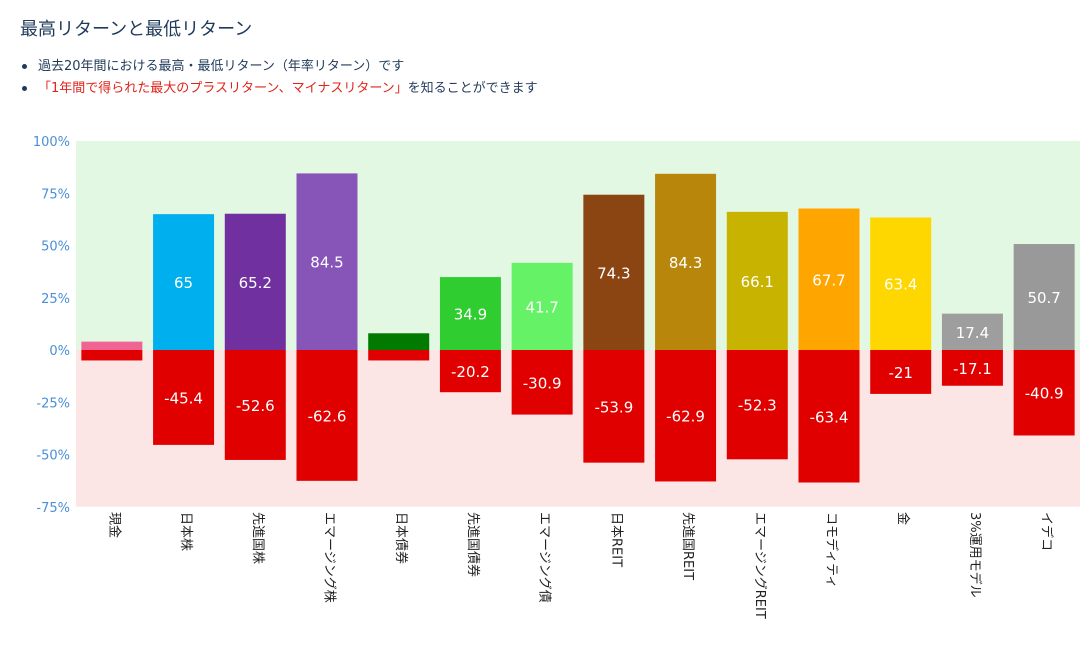 The height and width of the screenshot is (653, 1092). I want to click on y-tick-label: 0%, so click(59, 351).